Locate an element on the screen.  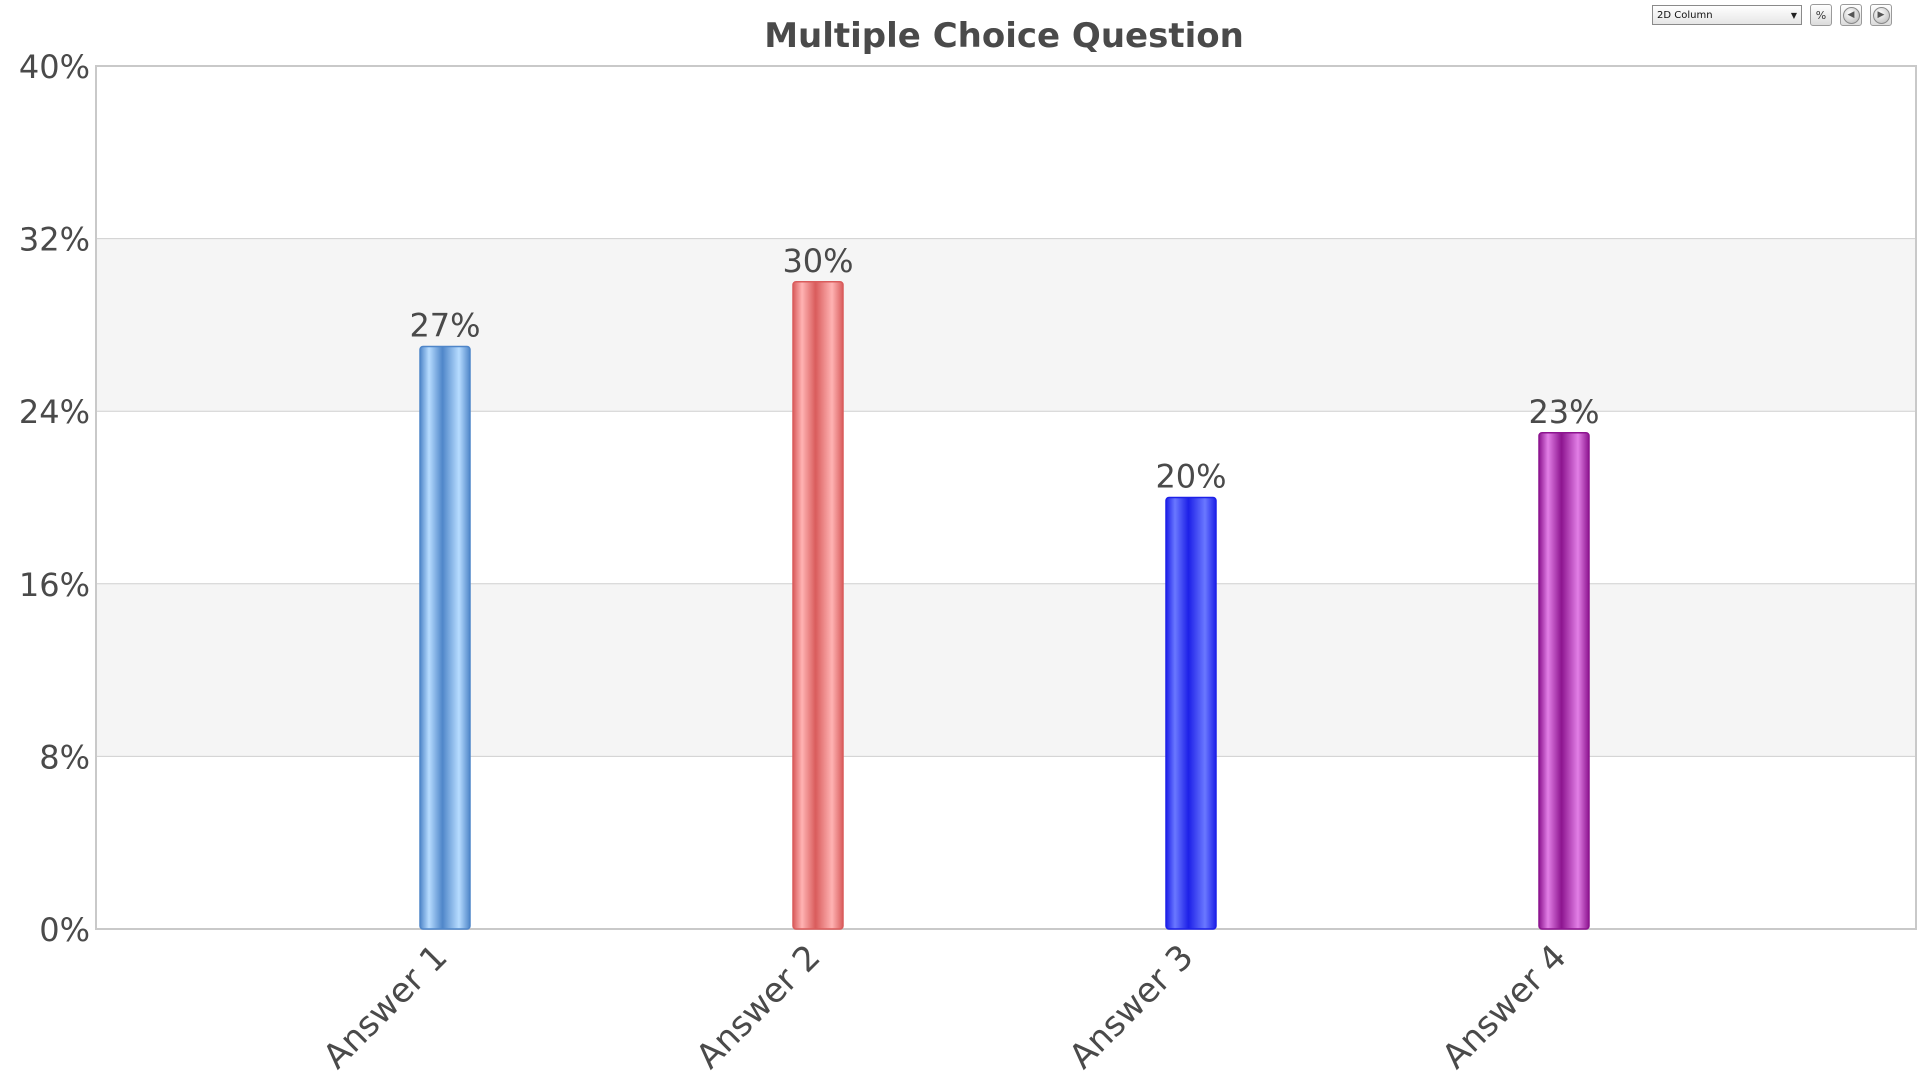
arrow-left-circle-icon: ◀ is located at coordinates (1851, 15).